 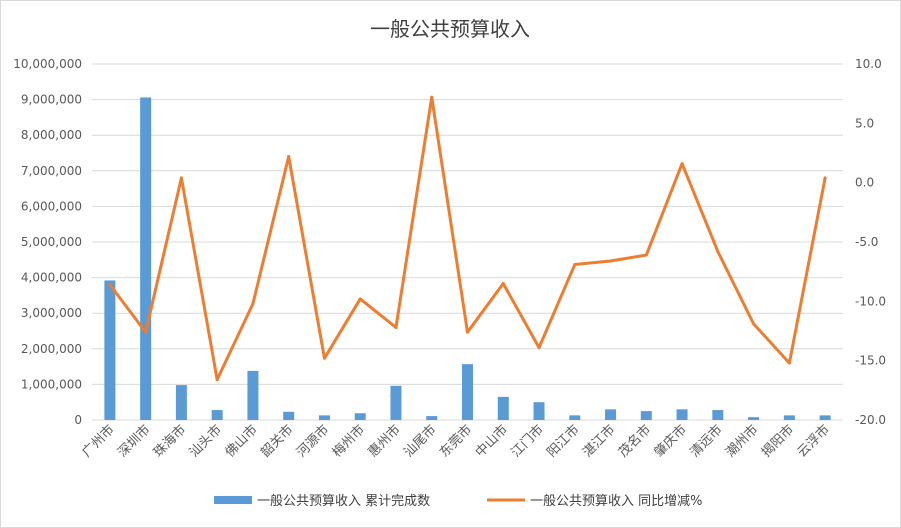 What do you see at coordinates (420, 441) in the screenshot?
I see `category-label: 汕尾市` at bounding box center [420, 441].